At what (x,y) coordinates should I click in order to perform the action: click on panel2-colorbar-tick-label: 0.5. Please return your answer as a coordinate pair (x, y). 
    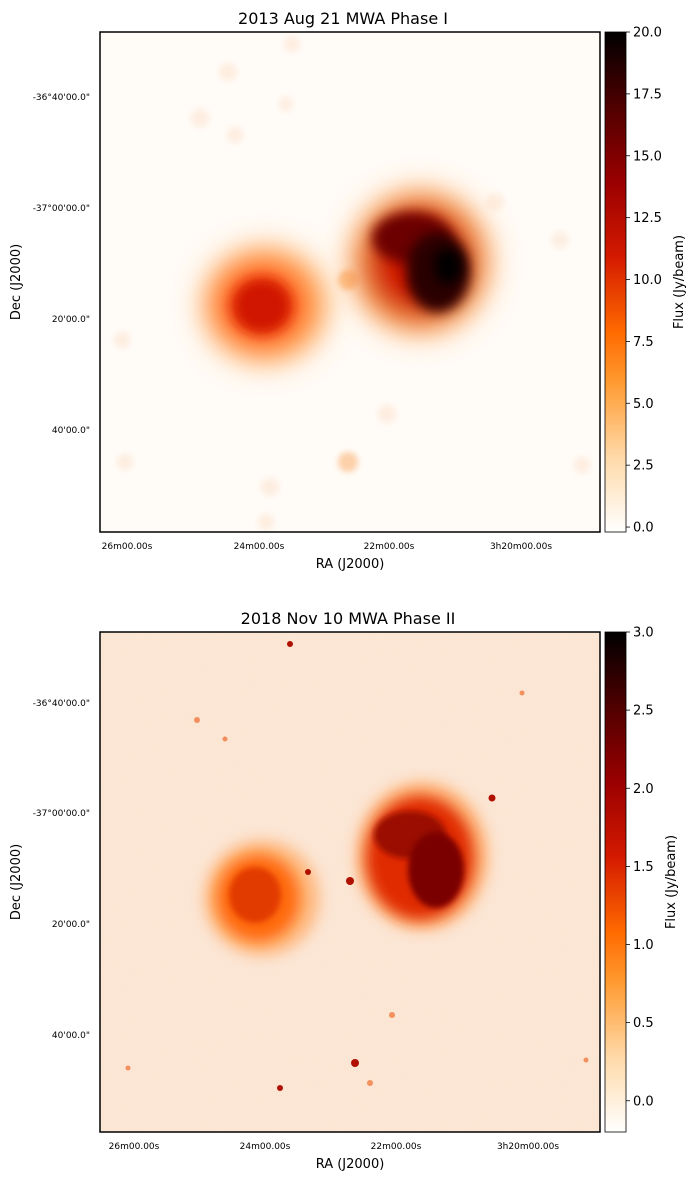
    Looking at the image, I should click on (643, 1023).